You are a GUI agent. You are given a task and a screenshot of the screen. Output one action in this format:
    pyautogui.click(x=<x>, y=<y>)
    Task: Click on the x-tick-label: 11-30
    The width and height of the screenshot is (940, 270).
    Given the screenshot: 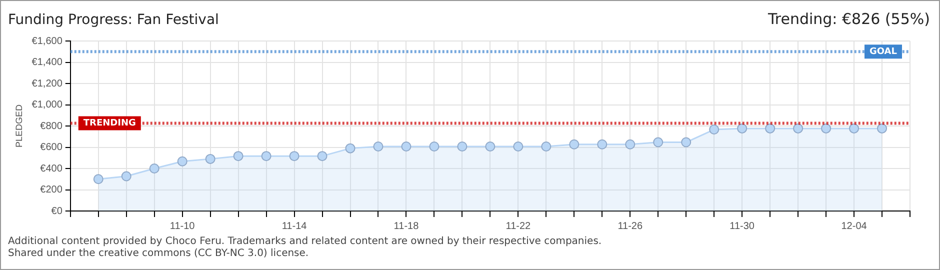 What is the action you would take?
    pyautogui.click(x=742, y=226)
    